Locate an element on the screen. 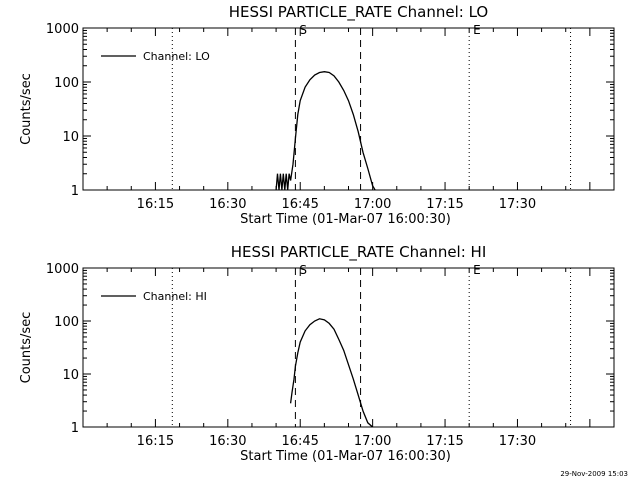  chart-title: HESSI PARTICLE_RATE Channel: HI is located at coordinates (359, 252).